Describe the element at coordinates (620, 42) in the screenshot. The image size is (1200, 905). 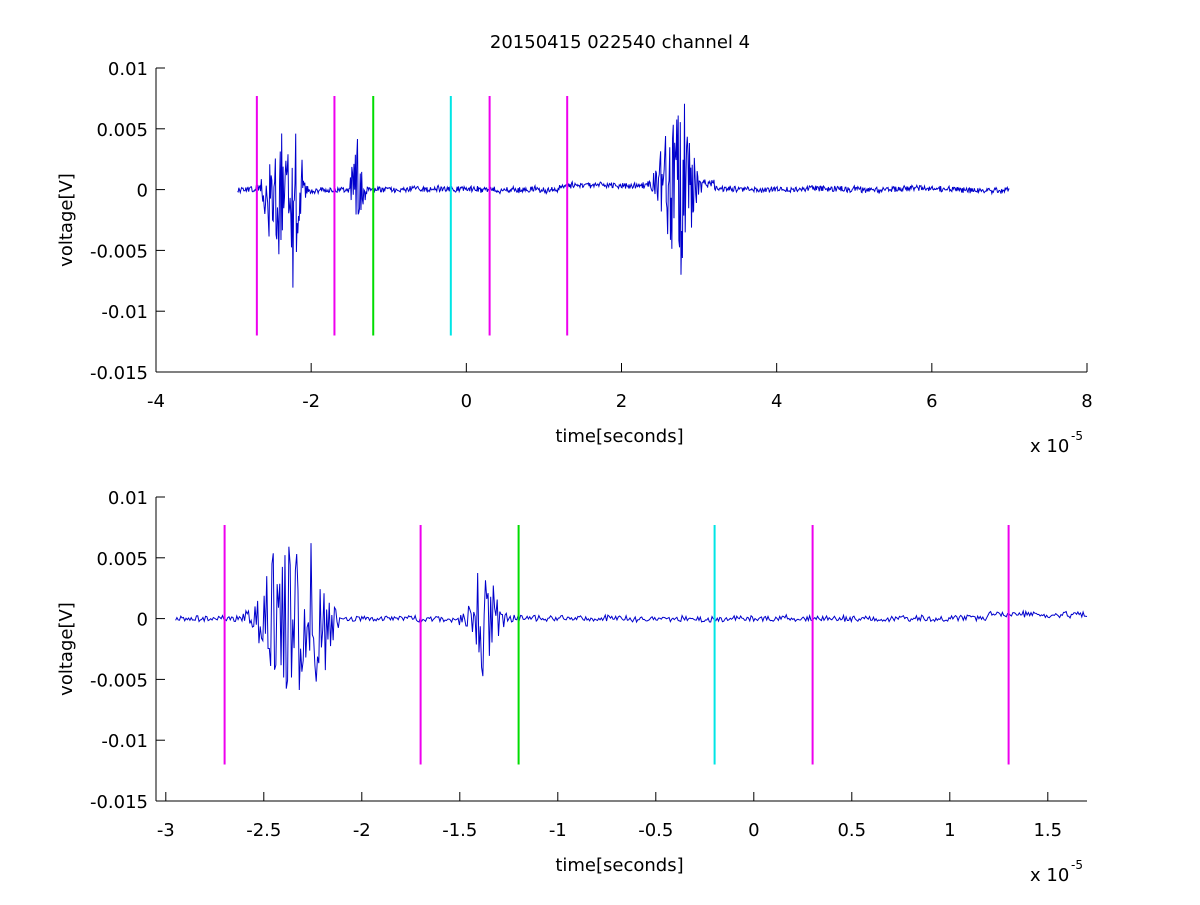
I see `chart-title: 20150415 022540 channel 4` at that location.